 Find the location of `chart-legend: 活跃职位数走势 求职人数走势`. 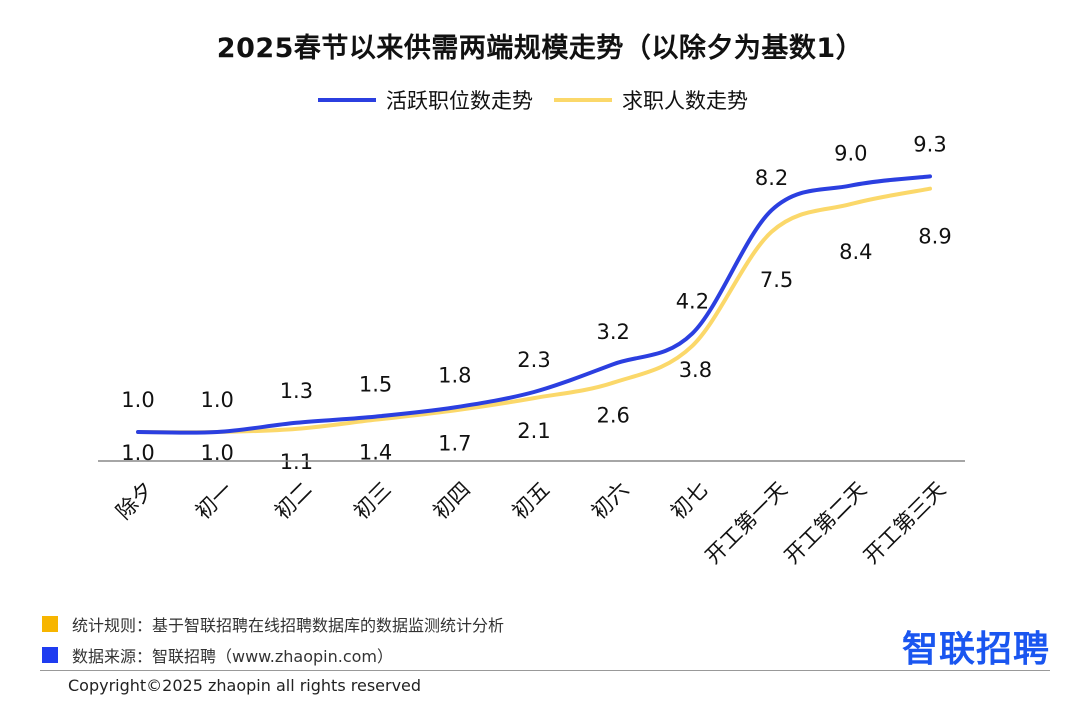

chart-legend: 活跃职位数走势 求职人数走势 is located at coordinates (533, 101).